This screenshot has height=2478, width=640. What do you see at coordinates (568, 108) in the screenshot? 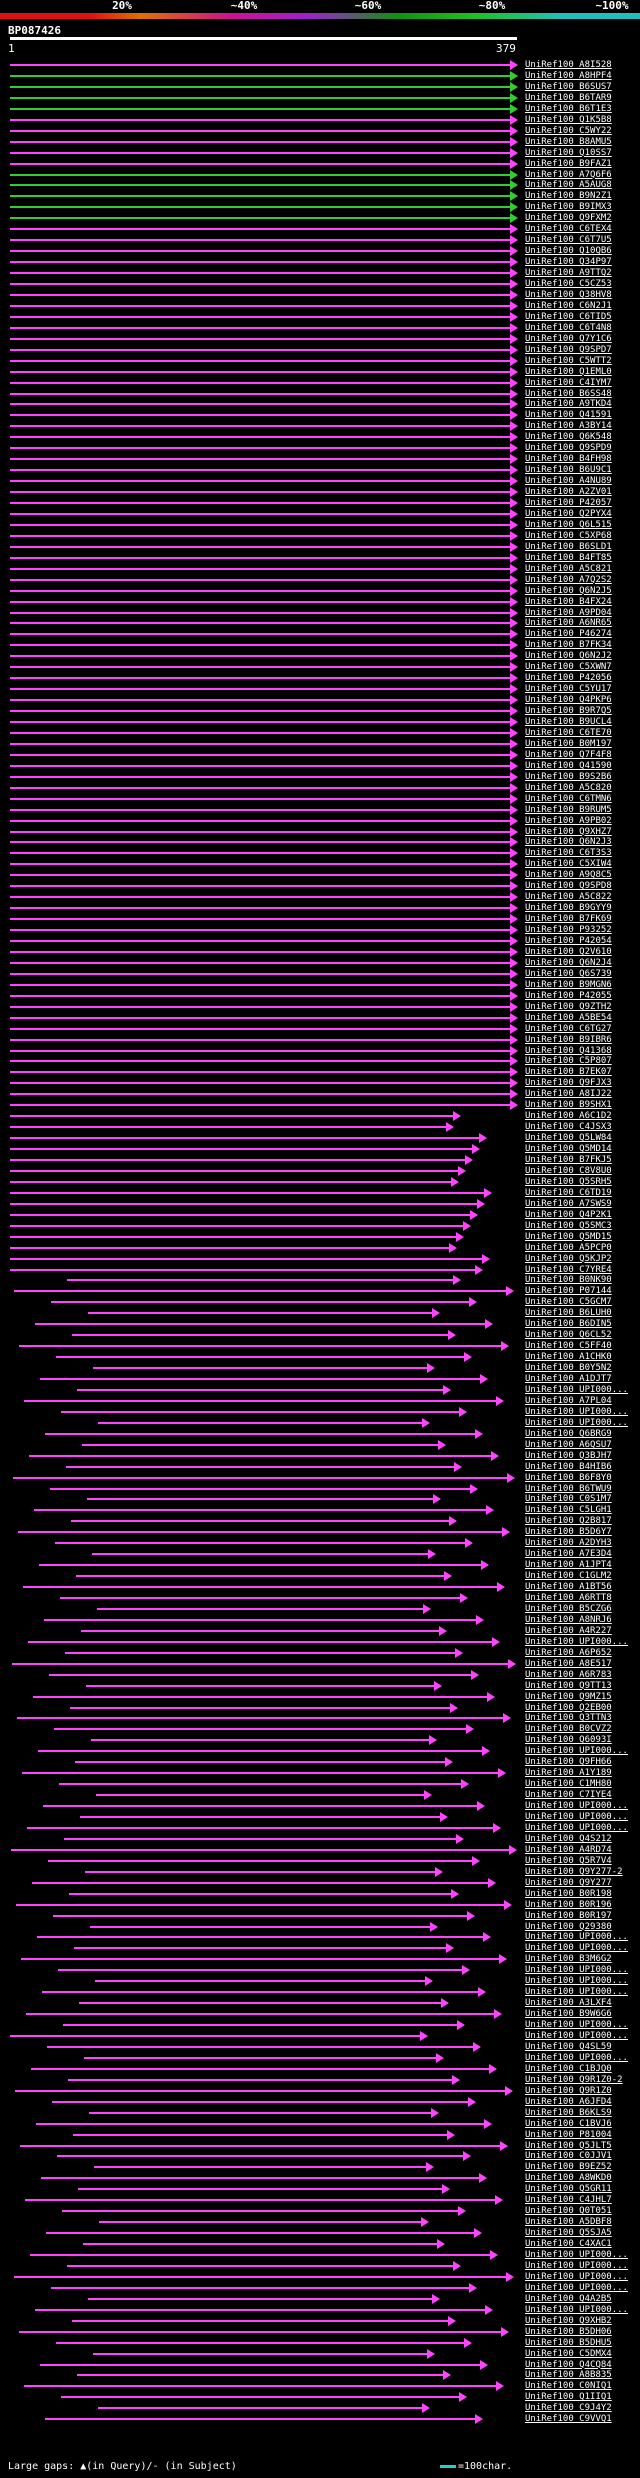
I see `hit-link: UniRef100_B6T1E3` at bounding box center [568, 108].